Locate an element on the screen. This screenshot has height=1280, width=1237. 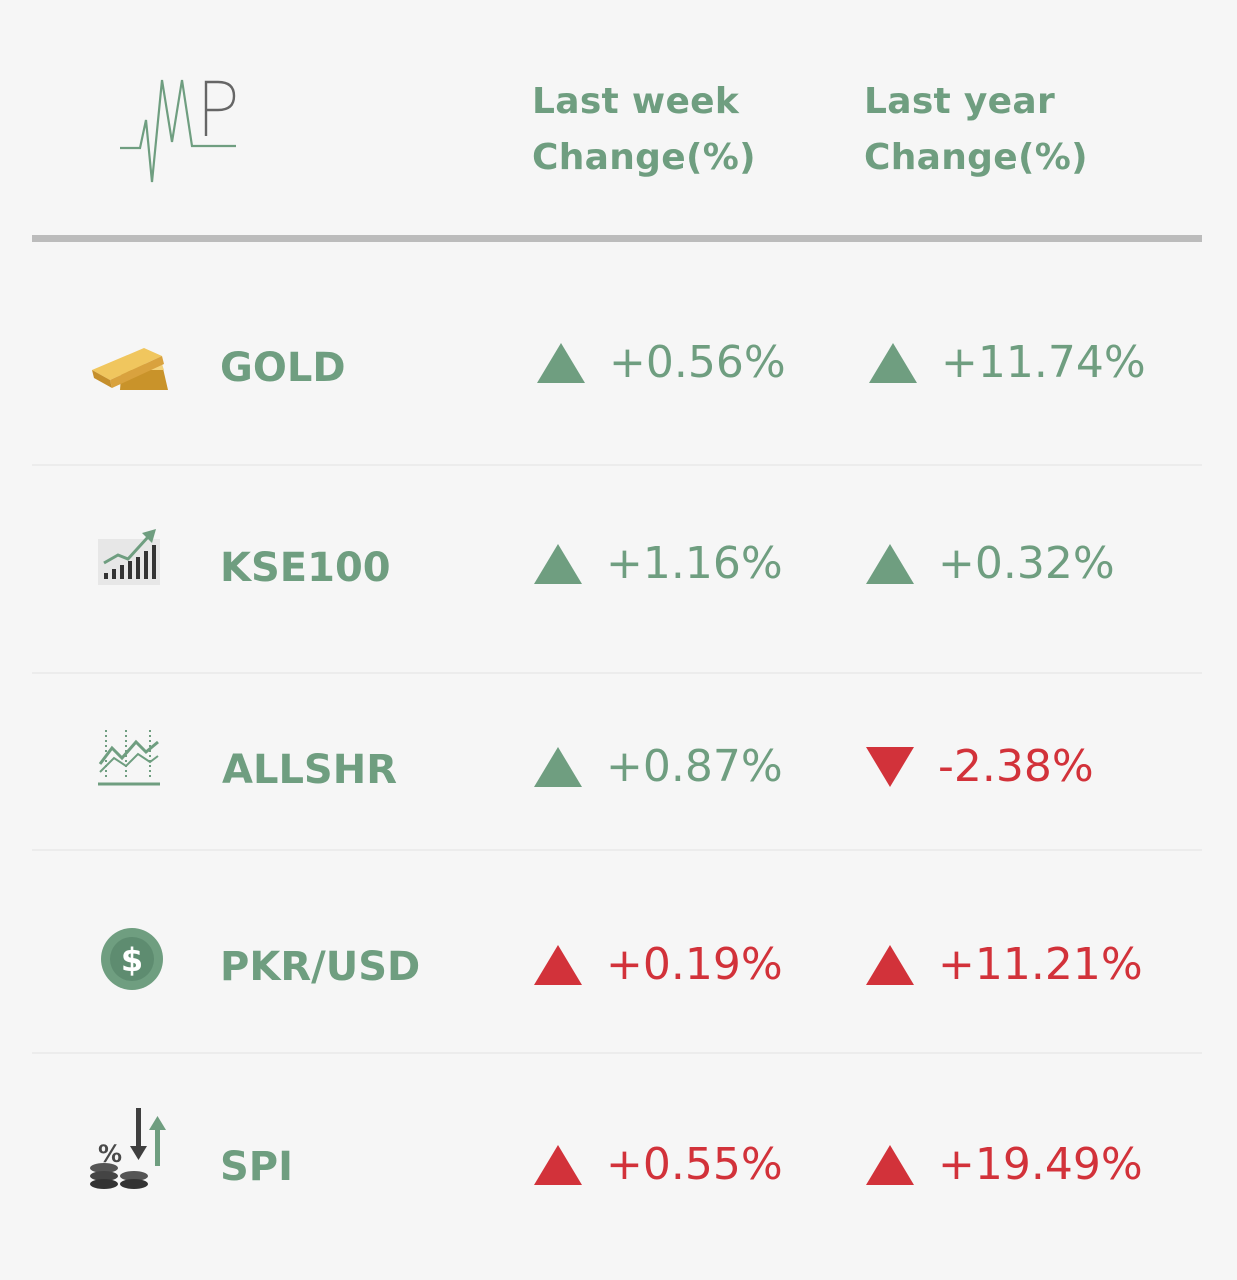
header-last-week-line2: Change(%) is located at coordinates (644, 157).